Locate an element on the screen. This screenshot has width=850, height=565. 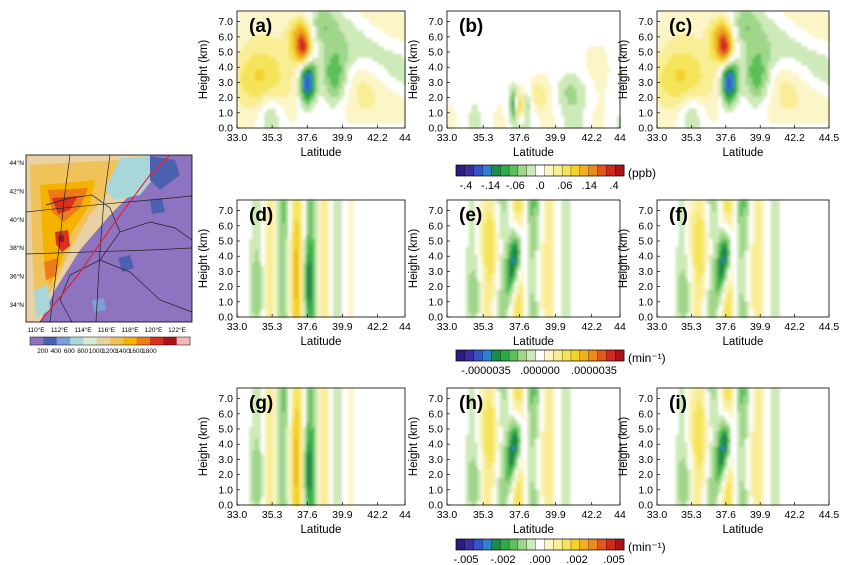
map-colorbar-tick-label: 800 is located at coordinates (82, 351).